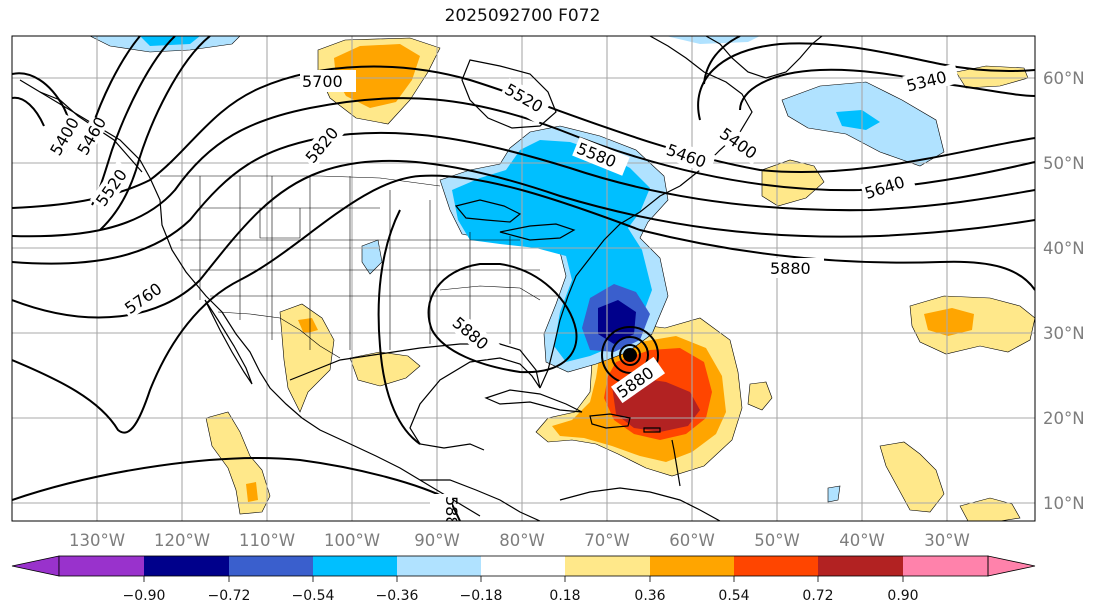  What do you see at coordinates (182, 540) in the screenshot?
I see `lon-label: 120°W` at bounding box center [182, 540].